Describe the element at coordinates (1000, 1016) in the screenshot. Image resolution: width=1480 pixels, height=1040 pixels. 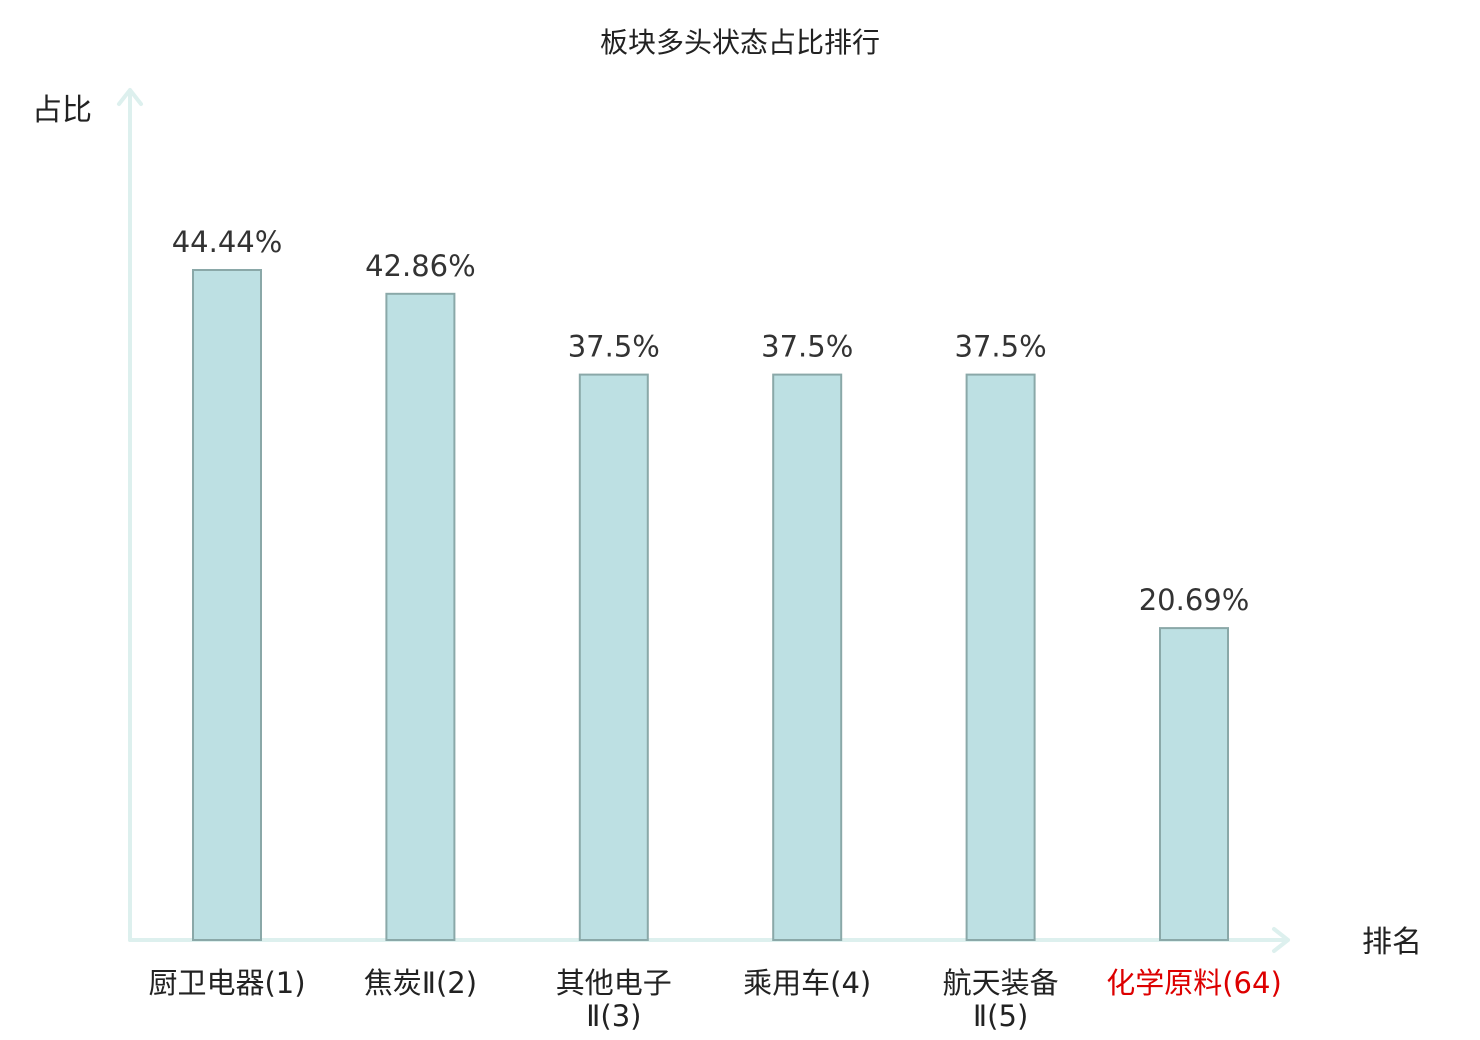
I see `x-tick-label: Ⅱ(5)` at that location.